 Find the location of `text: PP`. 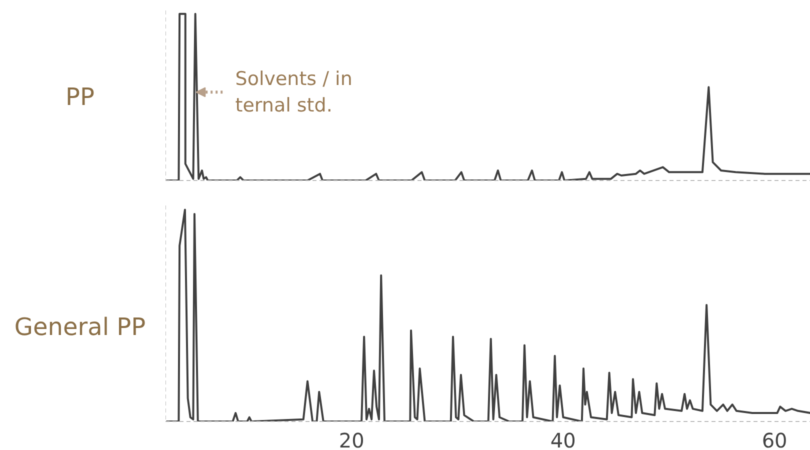

text: PP is located at coordinates (80, 98).